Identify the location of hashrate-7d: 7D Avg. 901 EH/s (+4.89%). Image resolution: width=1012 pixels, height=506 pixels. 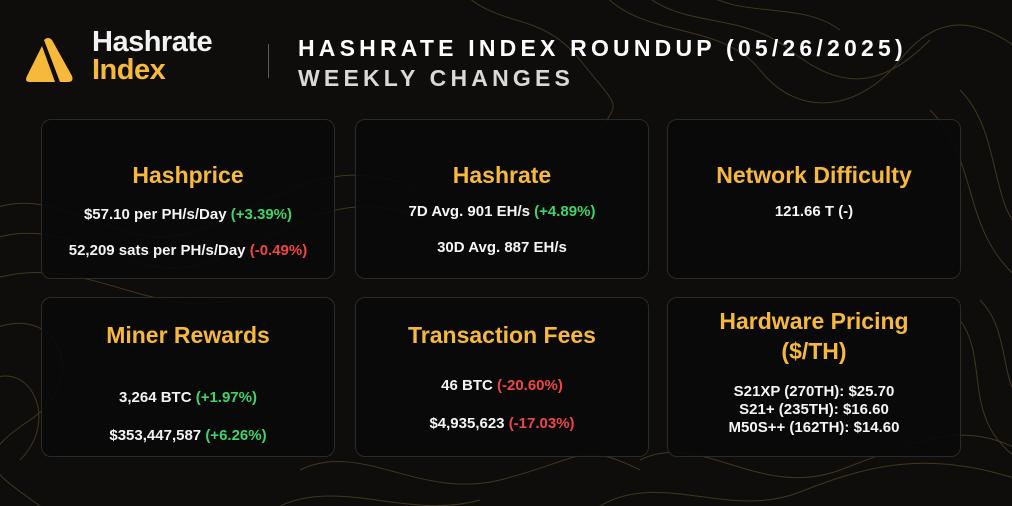
(502, 212).